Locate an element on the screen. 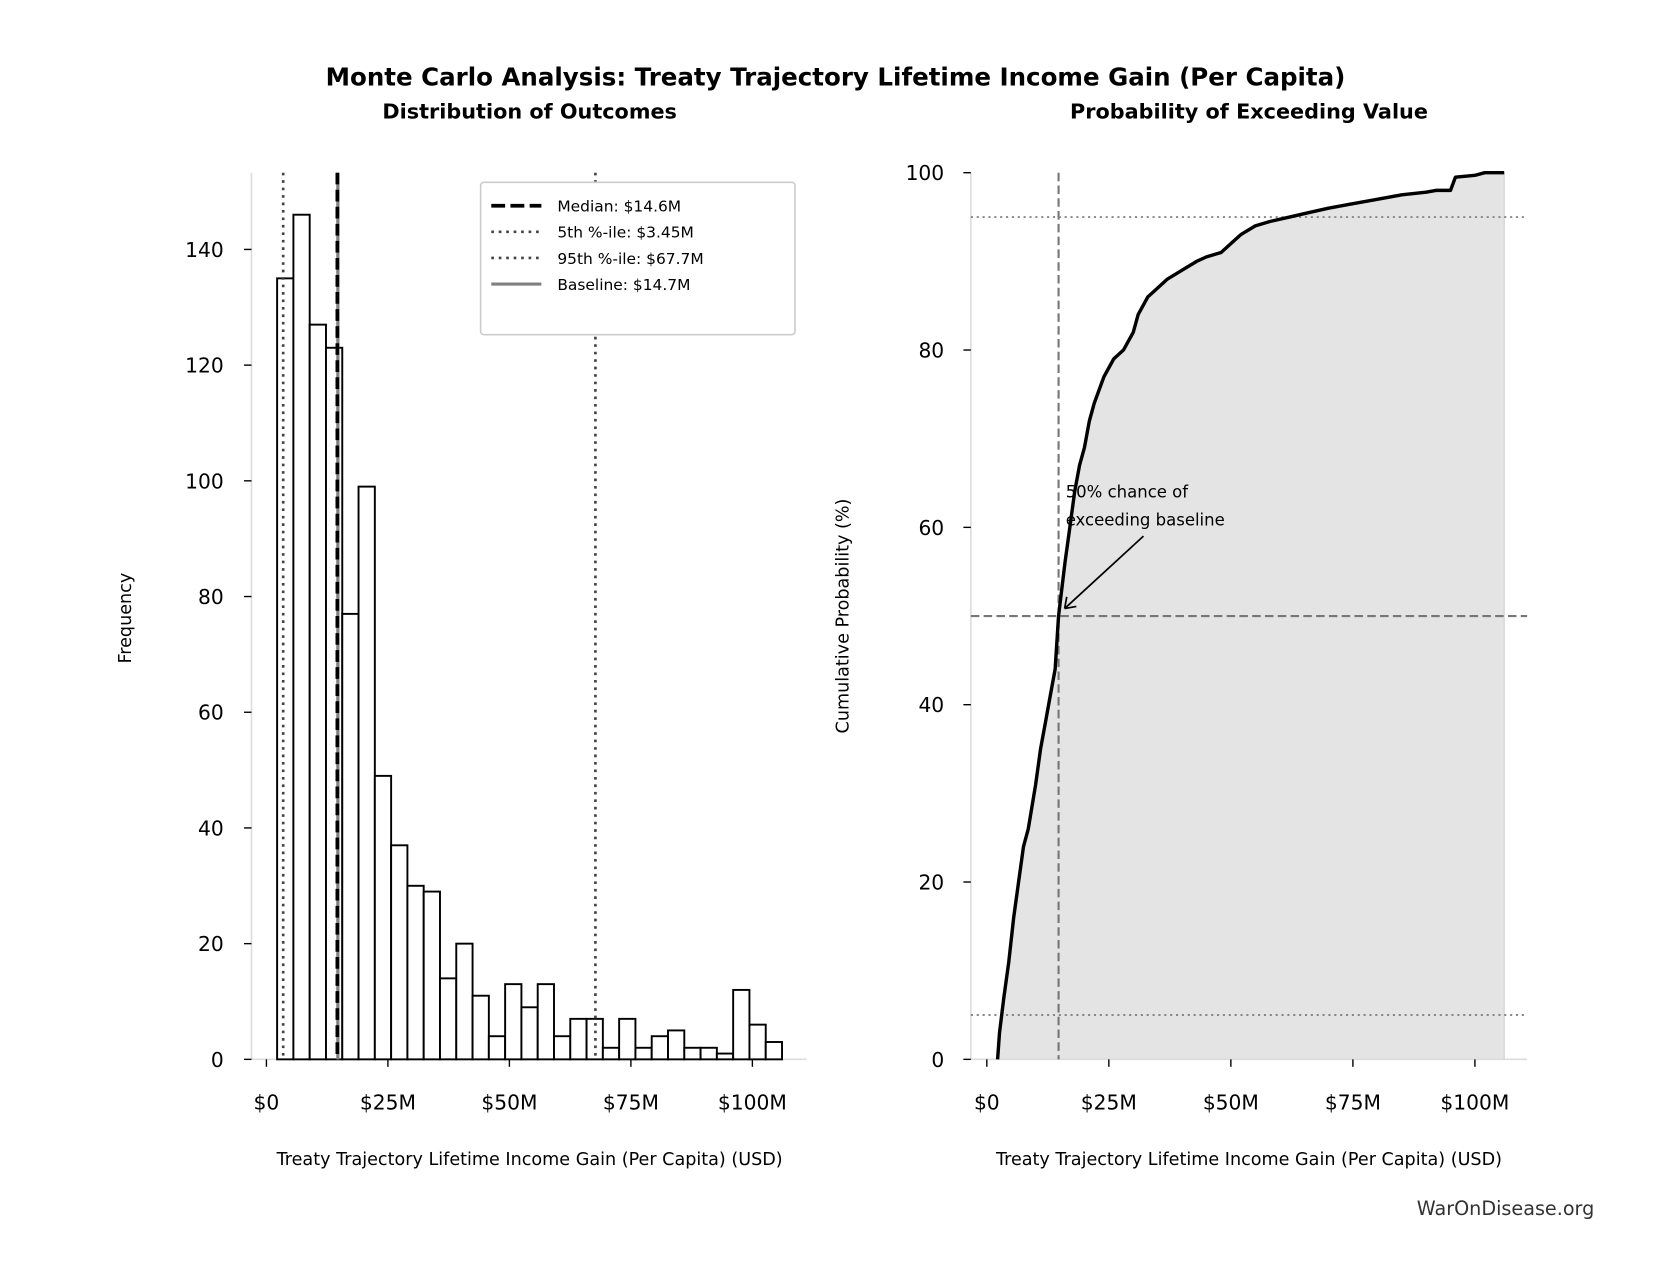 The height and width of the screenshot is (1280, 1671). annotation-line-2: exceeding baseline is located at coordinates (1145, 519).